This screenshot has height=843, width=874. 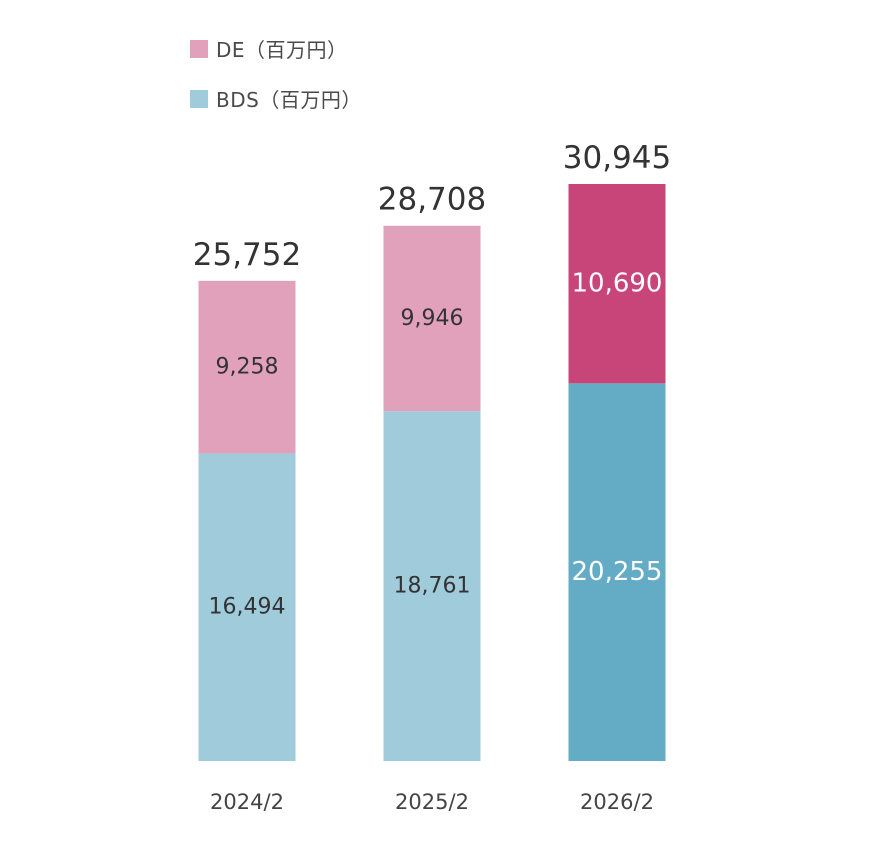 I want to click on bar-value-label-bds-1: 18,761, so click(x=432, y=586).